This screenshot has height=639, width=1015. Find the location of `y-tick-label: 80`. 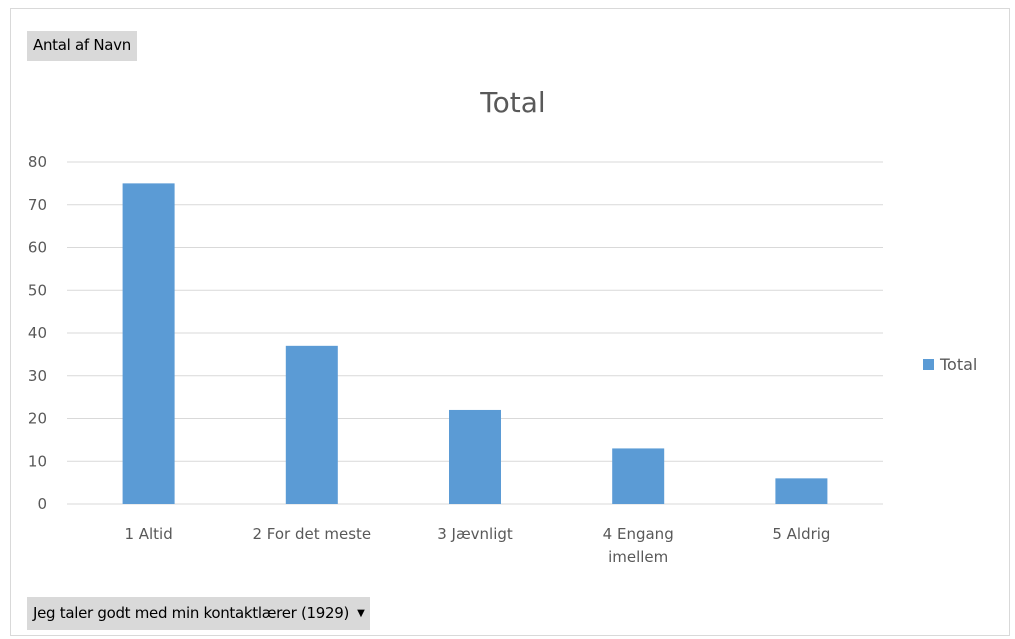

y-tick-label: 80 is located at coordinates (37, 162).